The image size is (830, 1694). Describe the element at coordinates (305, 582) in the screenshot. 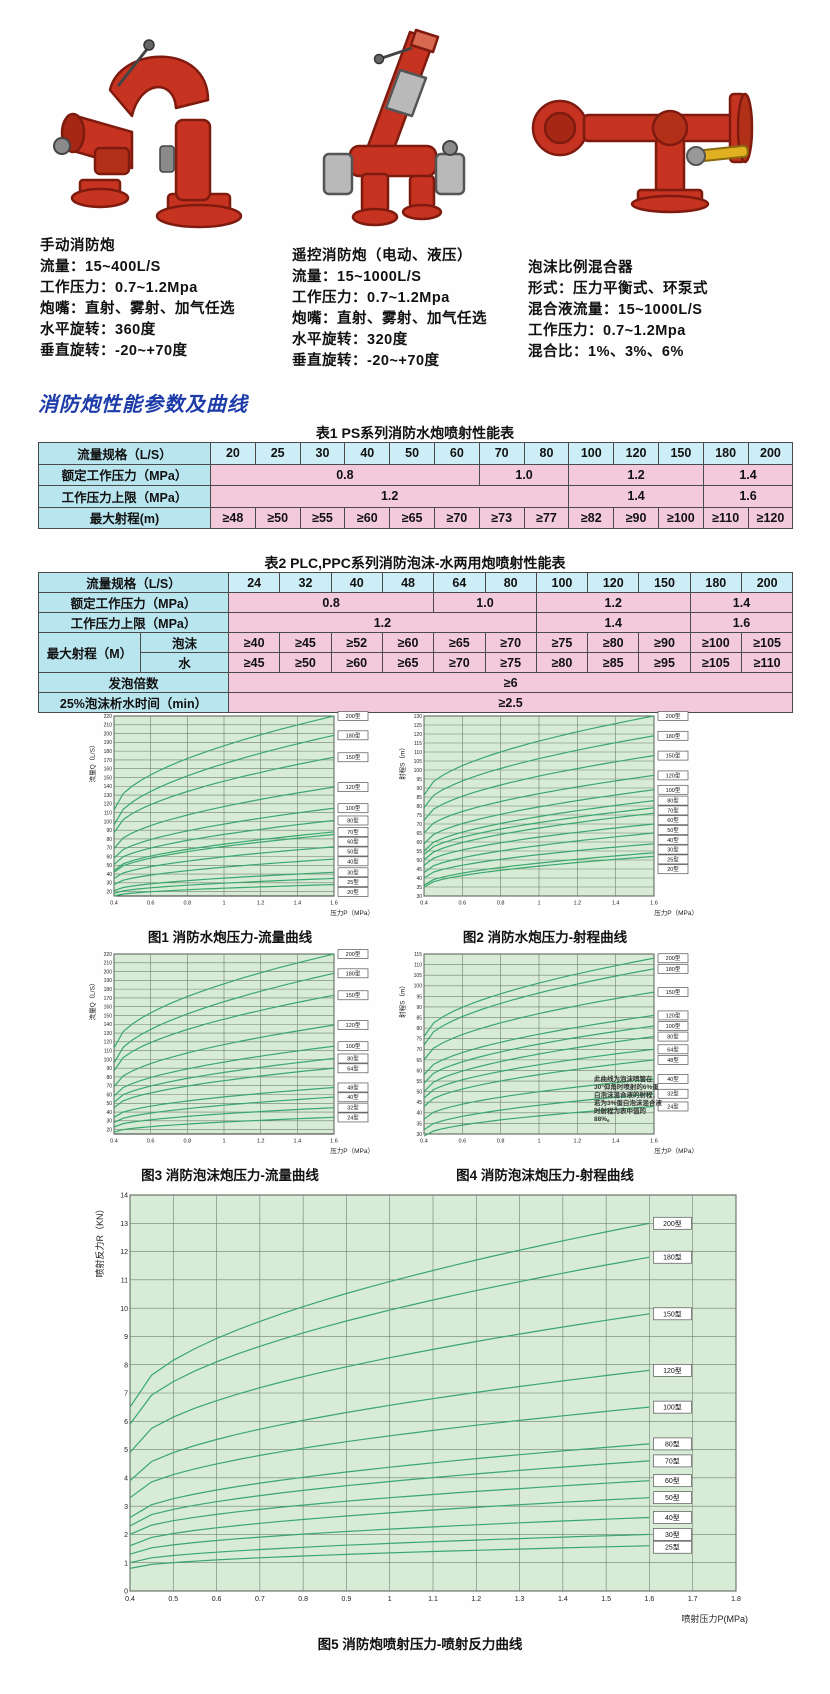

I see `table-cell: 32` at that location.